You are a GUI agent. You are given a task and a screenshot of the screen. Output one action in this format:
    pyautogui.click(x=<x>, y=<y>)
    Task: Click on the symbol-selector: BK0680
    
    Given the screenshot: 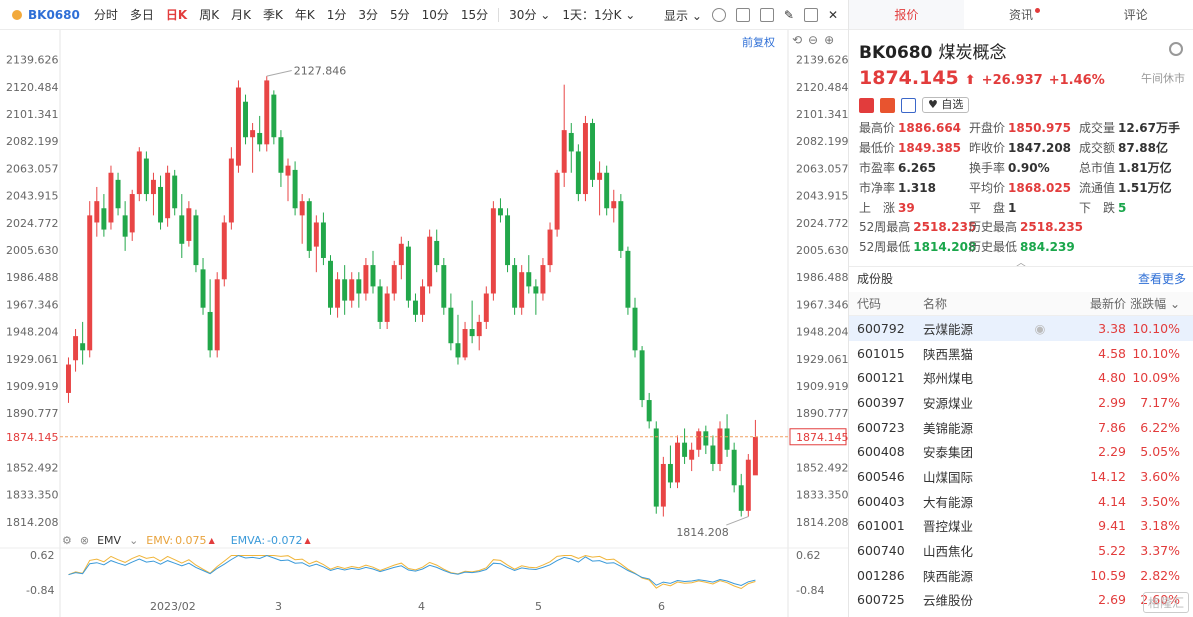 What is the action you would take?
    pyautogui.click(x=44, y=15)
    